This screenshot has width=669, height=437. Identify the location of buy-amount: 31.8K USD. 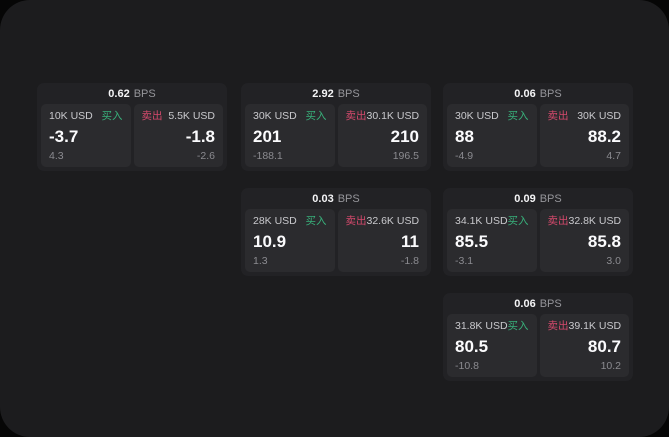
(481, 326).